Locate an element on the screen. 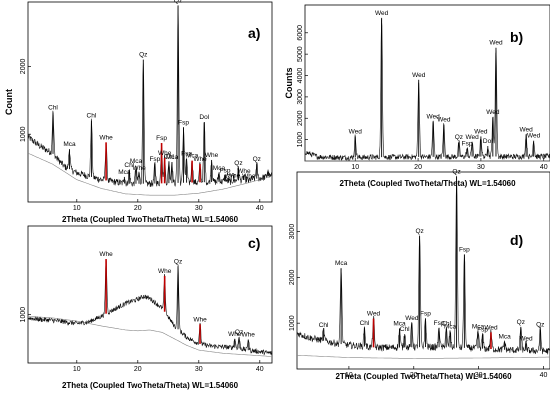  y-tick-label: 6000 is located at coordinates (300, 33).